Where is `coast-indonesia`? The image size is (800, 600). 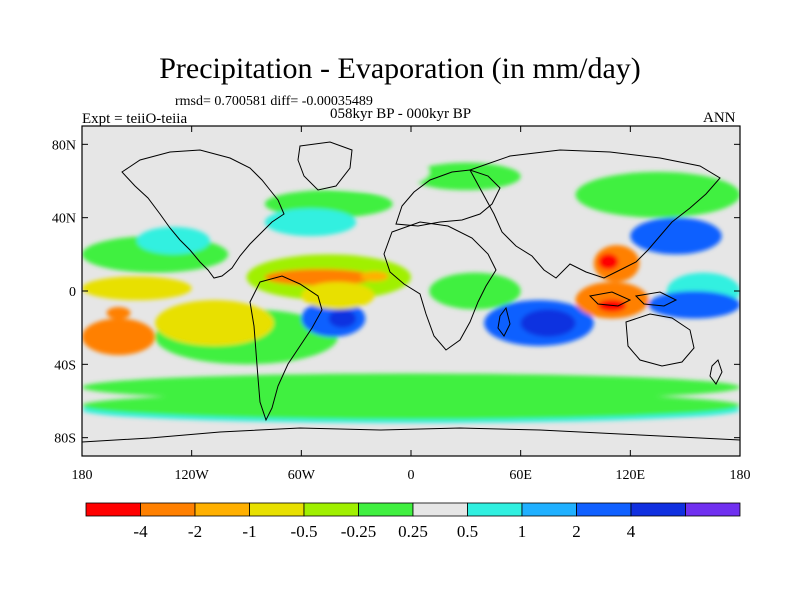
coast-indonesia is located at coordinates (610, 299).